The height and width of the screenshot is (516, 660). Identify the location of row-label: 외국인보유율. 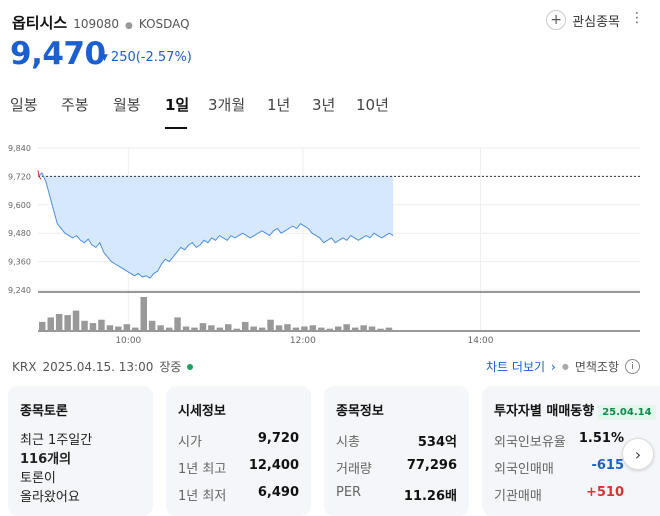
(530, 442).